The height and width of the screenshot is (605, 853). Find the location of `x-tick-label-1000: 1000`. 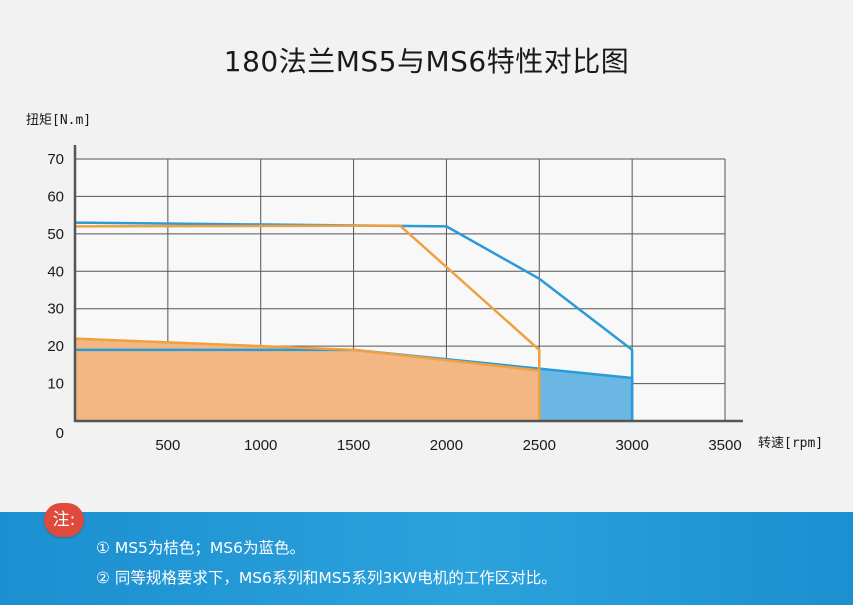

x-tick-label-1000: 1000 is located at coordinates (260, 445).